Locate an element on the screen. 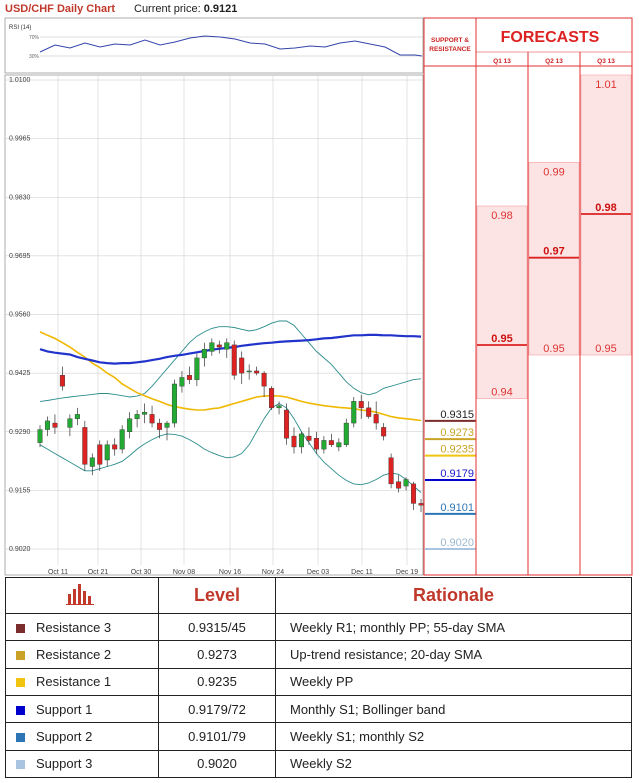 The image size is (641, 783). y-tick-label: 0.9560 is located at coordinates (20, 315).